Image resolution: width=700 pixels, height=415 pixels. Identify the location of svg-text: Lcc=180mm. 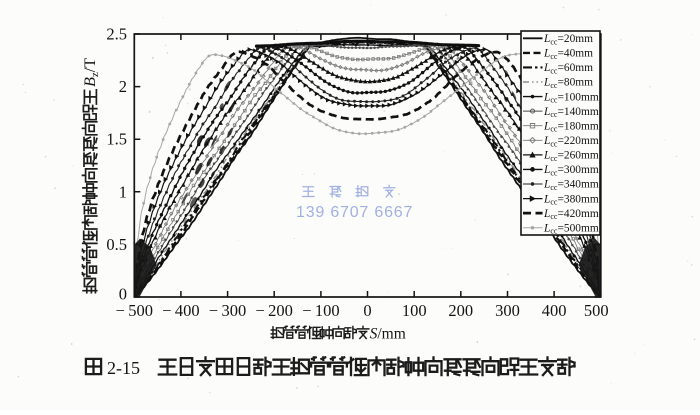
(571, 126).